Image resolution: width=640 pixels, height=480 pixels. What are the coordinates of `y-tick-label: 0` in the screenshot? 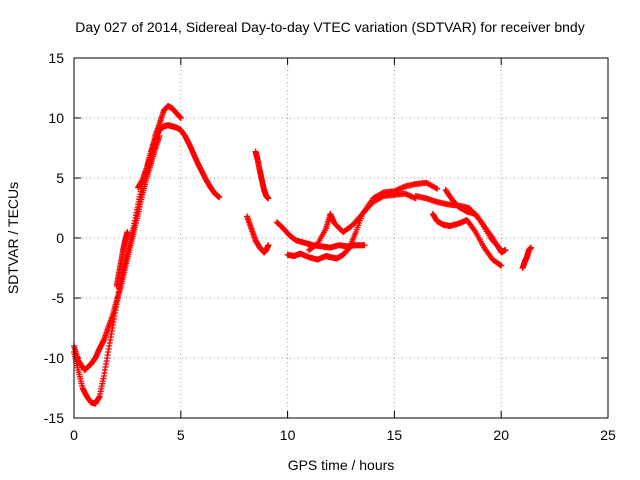 It's located at (60, 238).